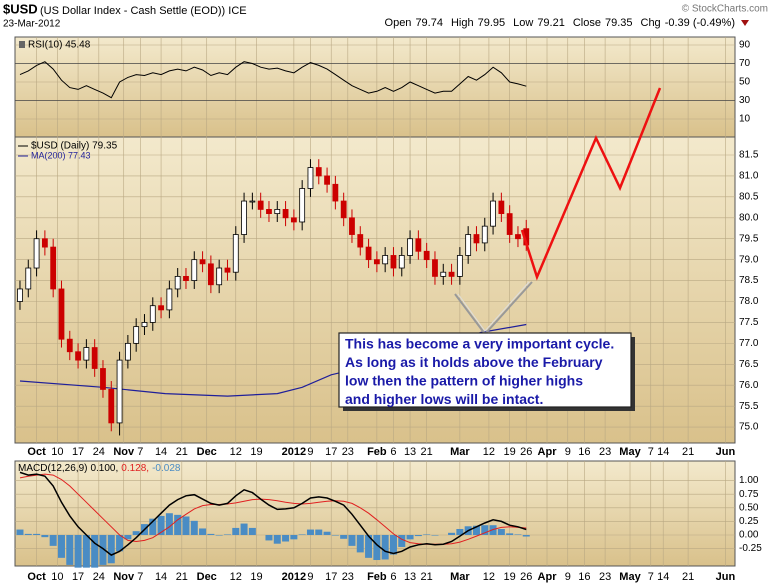  I want to click on x-tick-label: 16, so click(584, 452).